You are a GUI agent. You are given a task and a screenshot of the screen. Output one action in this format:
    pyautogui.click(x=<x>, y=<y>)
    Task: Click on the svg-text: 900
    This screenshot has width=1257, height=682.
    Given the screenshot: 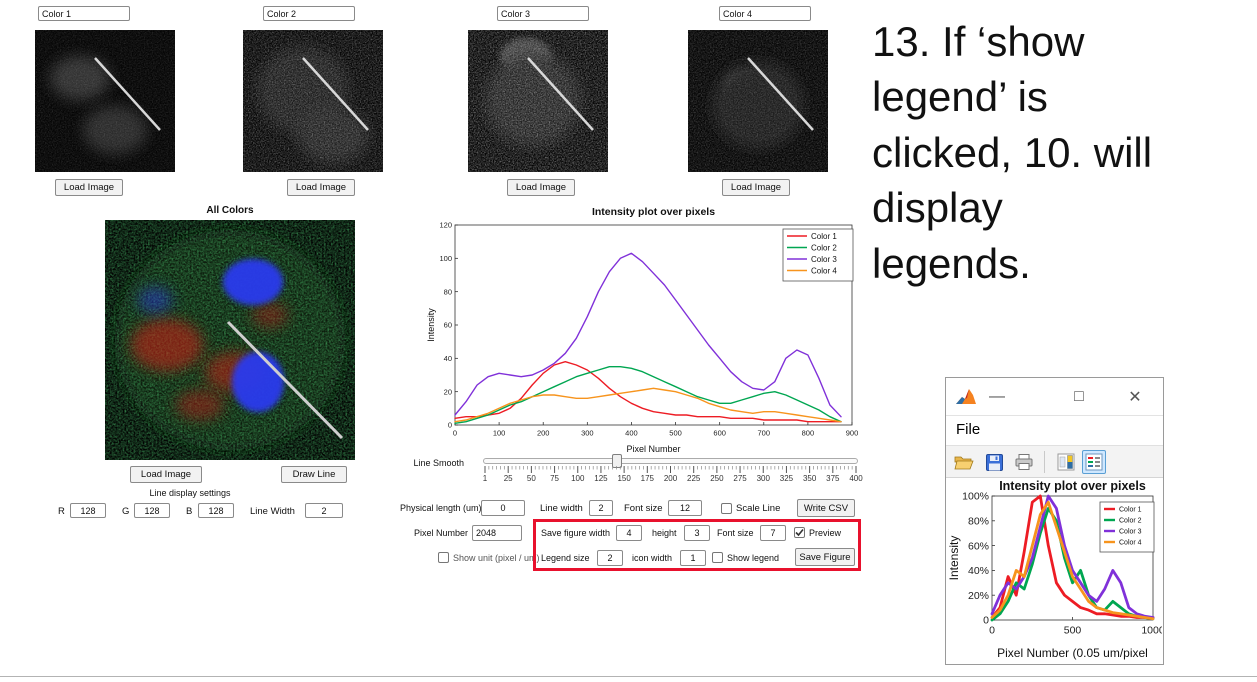 What is the action you would take?
    pyautogui.click(x=852, y=433)
    